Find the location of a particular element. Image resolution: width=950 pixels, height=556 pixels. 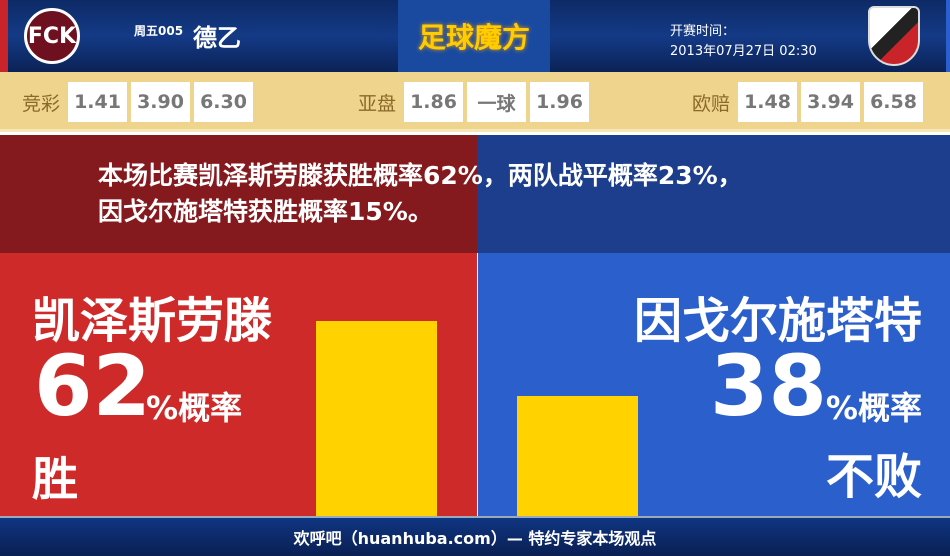

odds-yapan: 亚盘 1.86 一球 1.96 is located at coordinates (474, 102).